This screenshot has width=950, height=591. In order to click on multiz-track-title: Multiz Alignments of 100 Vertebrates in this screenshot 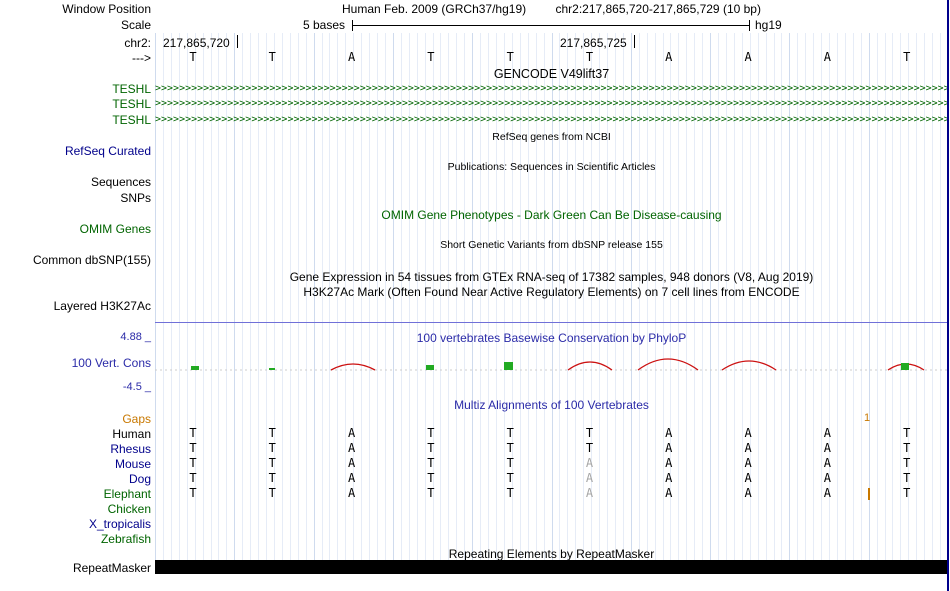, I will do `click(551, 405)`.